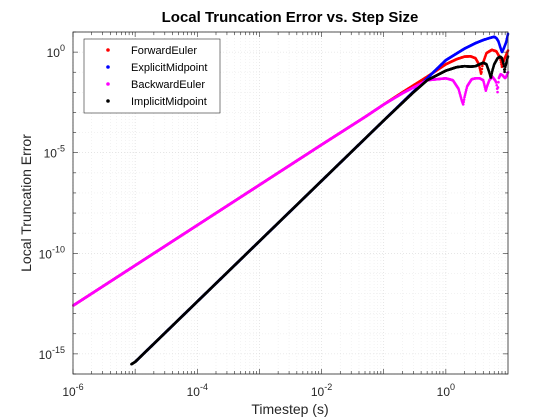  What do you see at coordinates (289, 409) in the screenshot?
I see `x-axis-label: Timestep (s)` at bounding box center [289, 409].